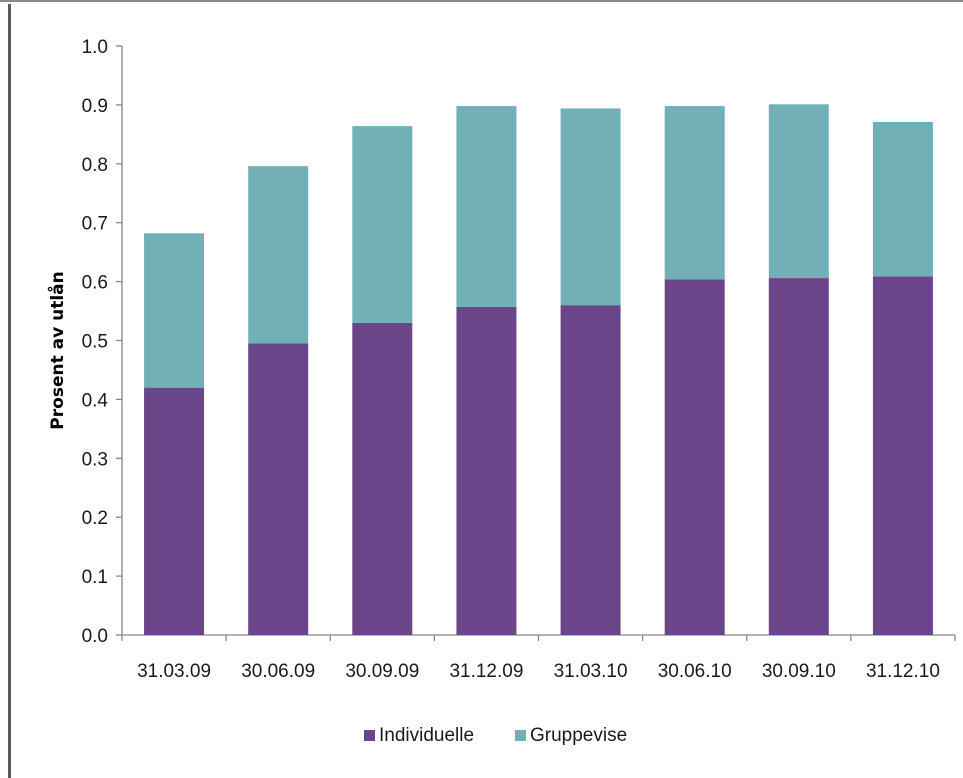  What do you see at coordinates (95, 459) in the screenshot?
I see `y-tick-label: 0.3` at bounding box center [95, 459].